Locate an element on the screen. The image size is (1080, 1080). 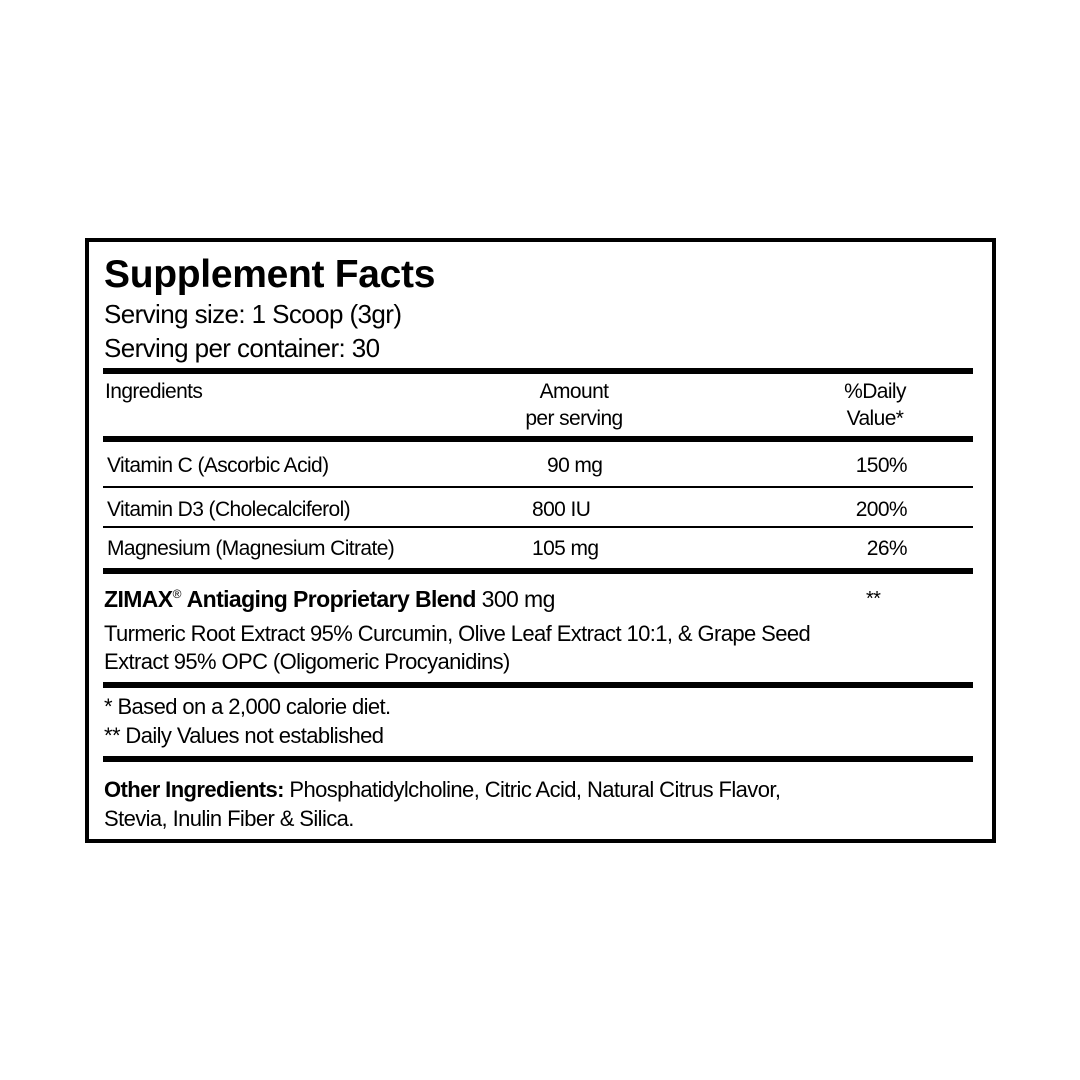
serving-size: Serving size: 1 Scoop (3gr) is located at coordinates (253, 314).